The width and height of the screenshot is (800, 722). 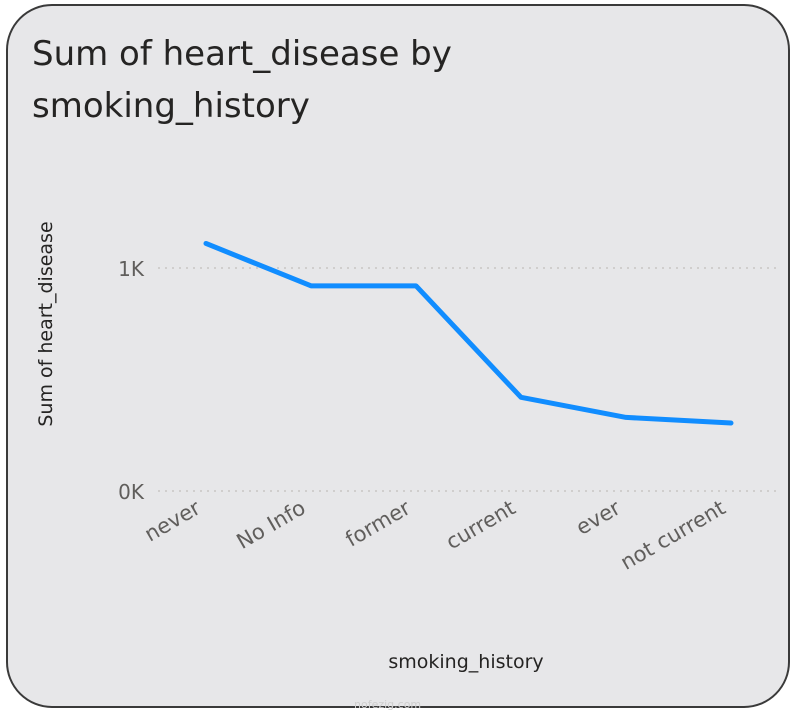 What do you see at coordinates (481, 525) in the screenshot?
I see `x-tick-label: current` at bounding box center [481, 525].